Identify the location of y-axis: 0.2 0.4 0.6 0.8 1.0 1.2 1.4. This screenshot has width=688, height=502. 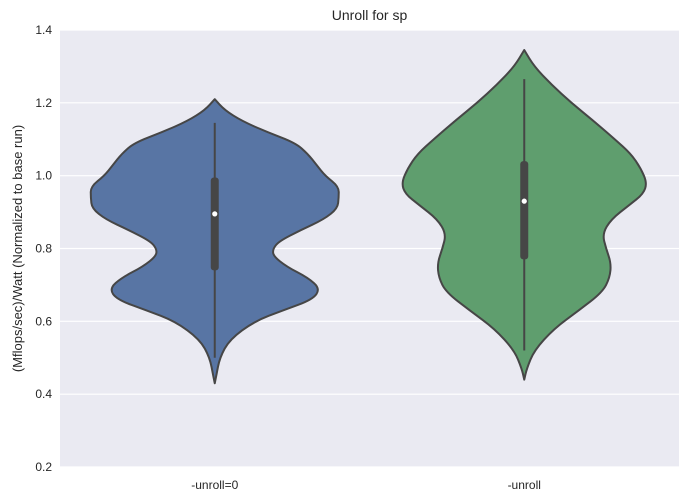
(43, 248).